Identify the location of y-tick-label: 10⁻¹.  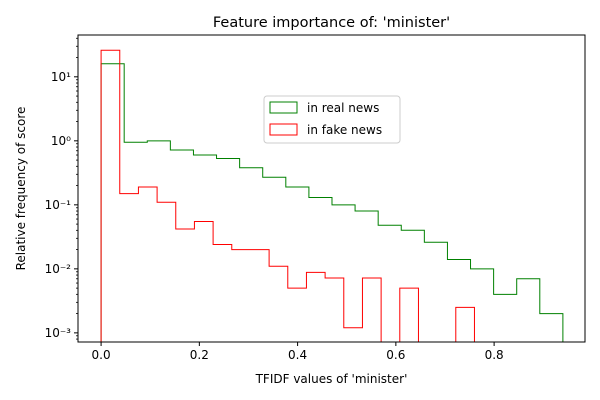
(58, 205).